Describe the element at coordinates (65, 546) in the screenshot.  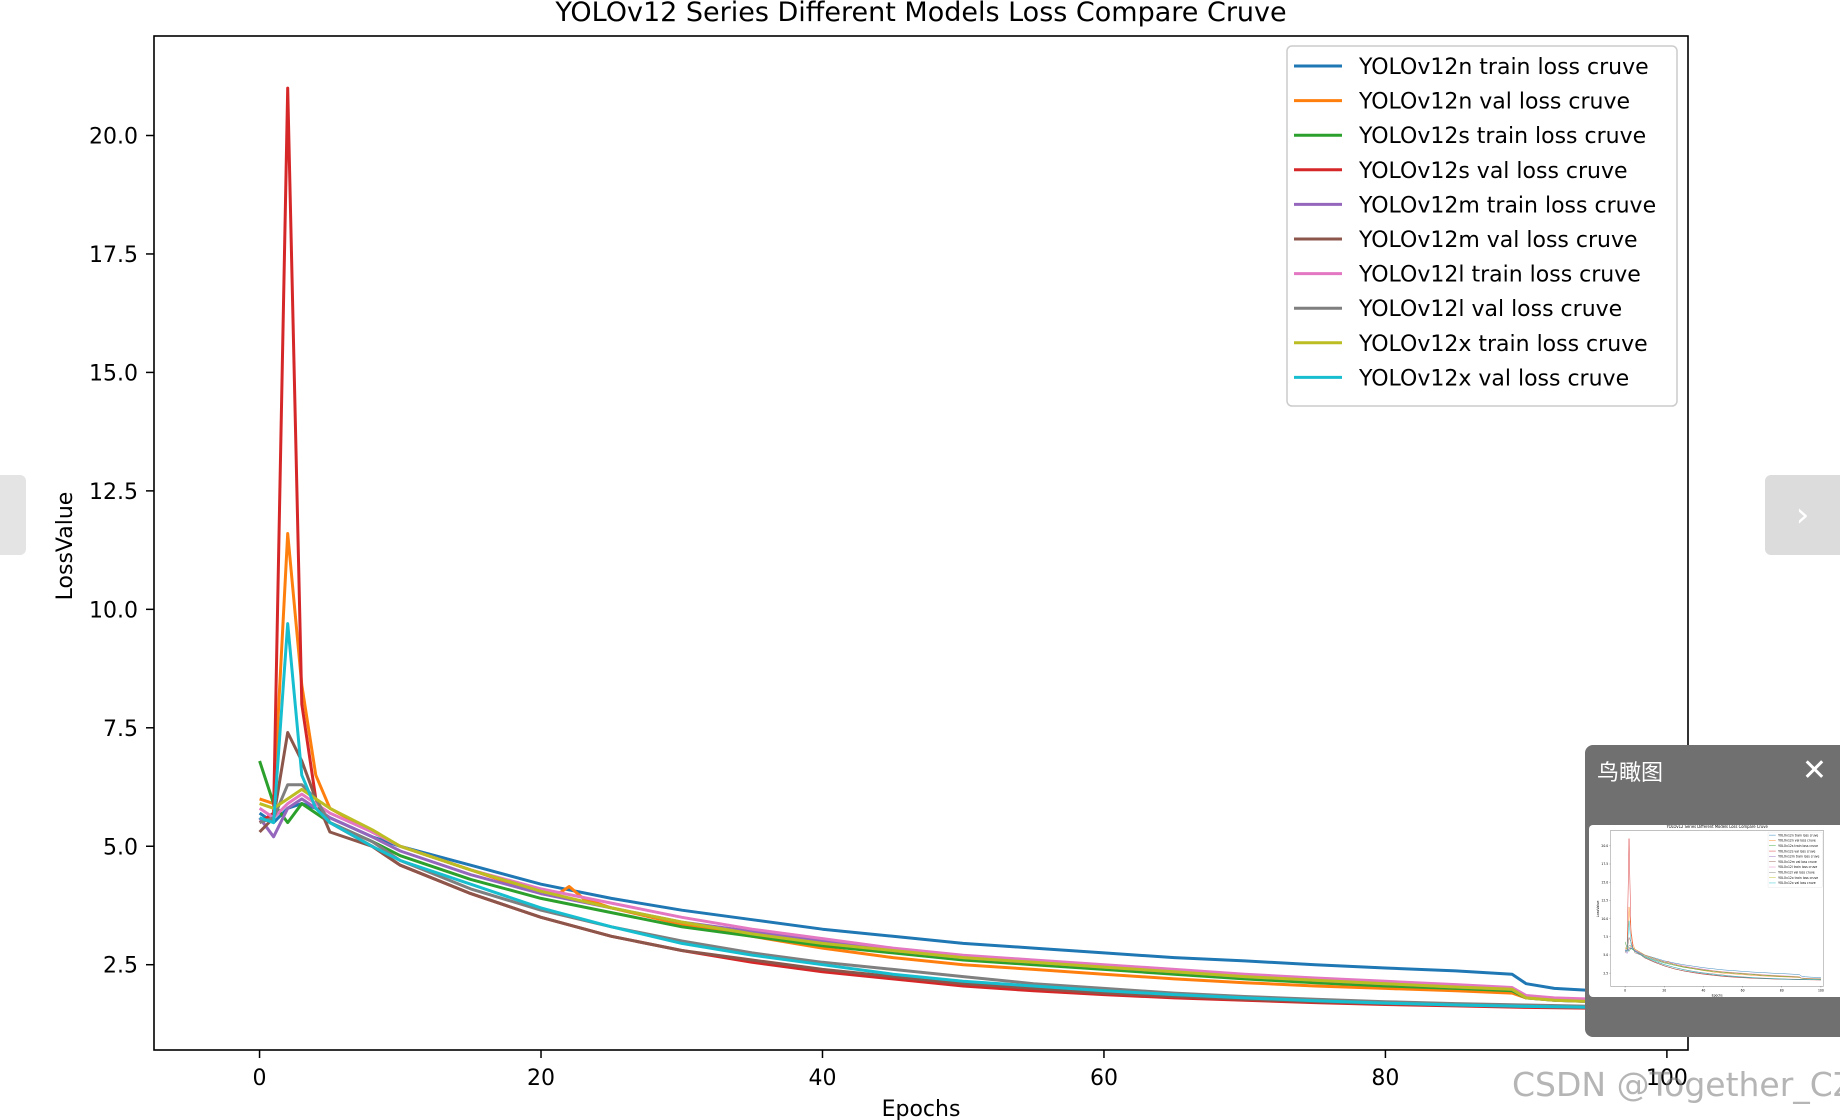
I see `y-axis-label: LossValue` at that location.